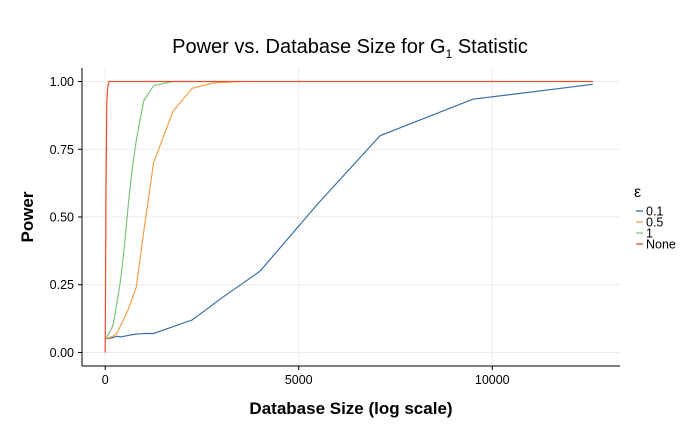  What do you see at coordinates (492, 380) in the screenshot?
I see `x-tick-label: 10000` at bounding box center [492, 380].